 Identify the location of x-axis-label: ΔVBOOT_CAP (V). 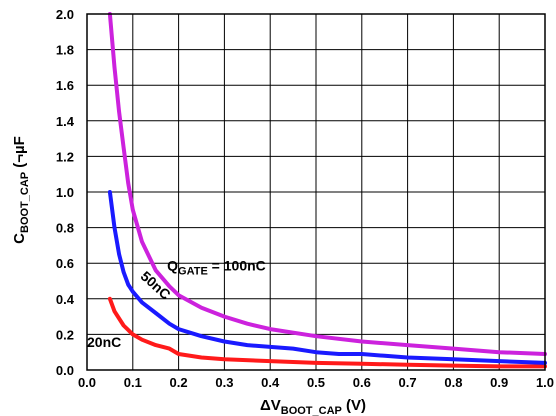
(313, 406).